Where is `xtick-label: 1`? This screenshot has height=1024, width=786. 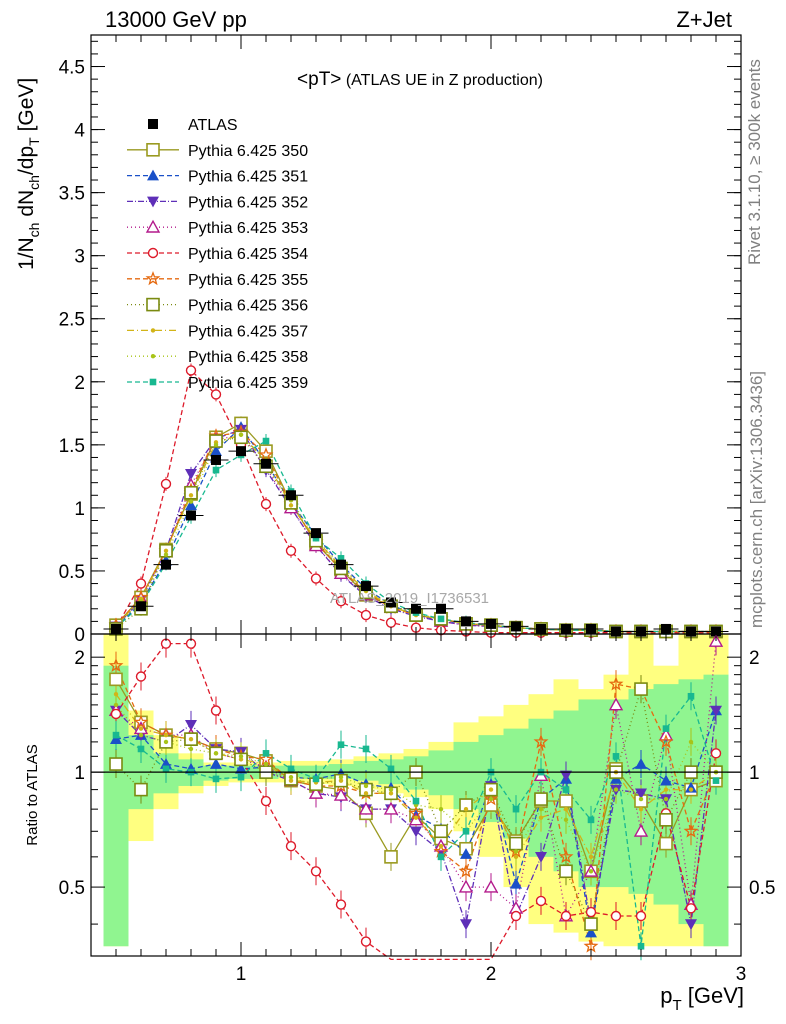
xtick-label: 1 is located at coordinates (241, 974).